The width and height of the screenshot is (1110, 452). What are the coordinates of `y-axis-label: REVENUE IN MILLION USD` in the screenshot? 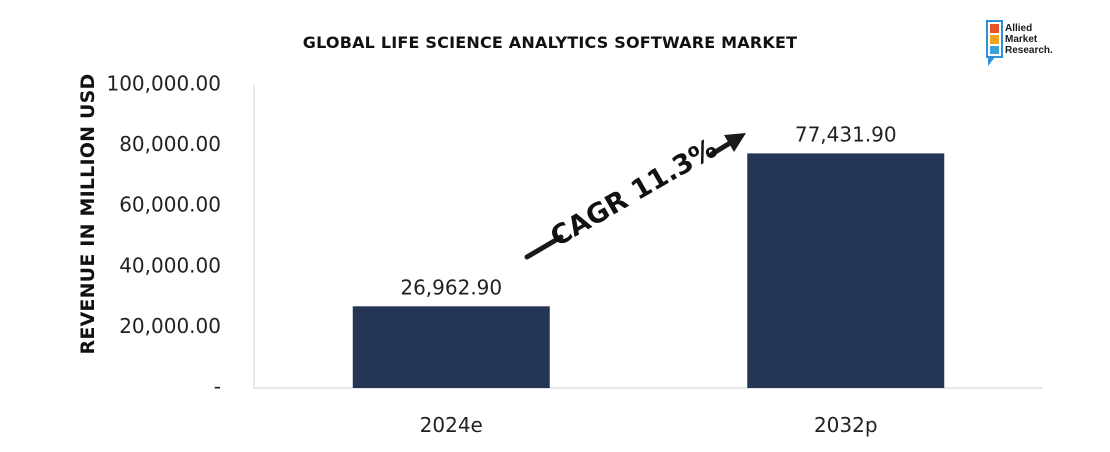 It's located at (88, 214).